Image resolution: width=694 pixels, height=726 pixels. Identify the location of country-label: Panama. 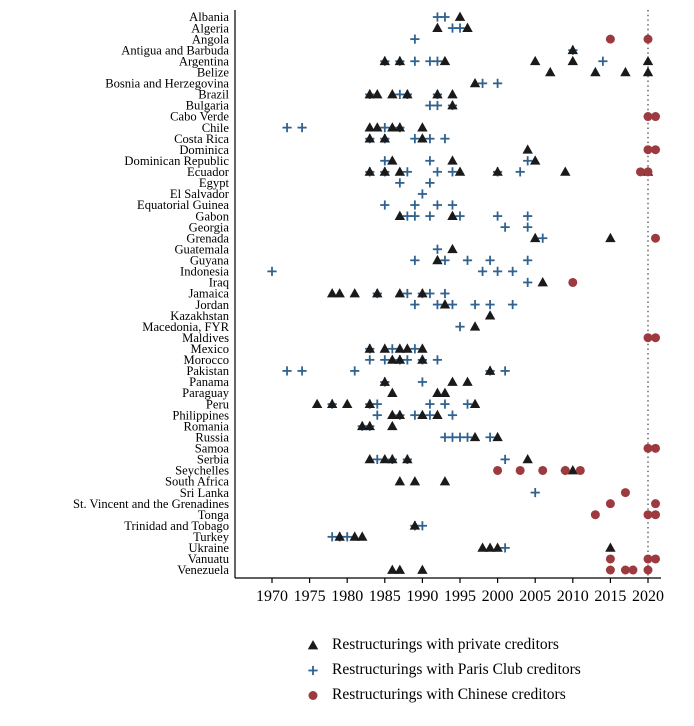
(209, 382).